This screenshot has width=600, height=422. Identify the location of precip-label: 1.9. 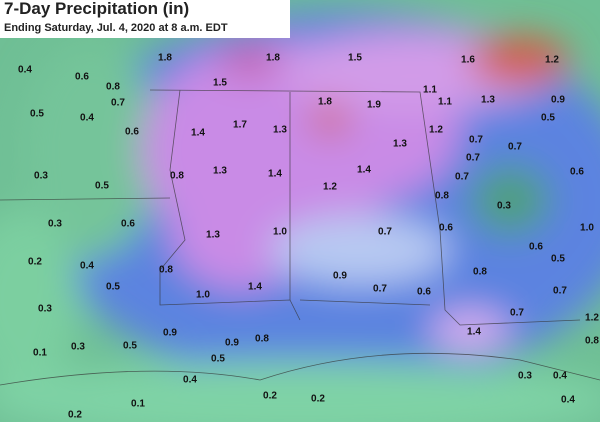
(374, 105).